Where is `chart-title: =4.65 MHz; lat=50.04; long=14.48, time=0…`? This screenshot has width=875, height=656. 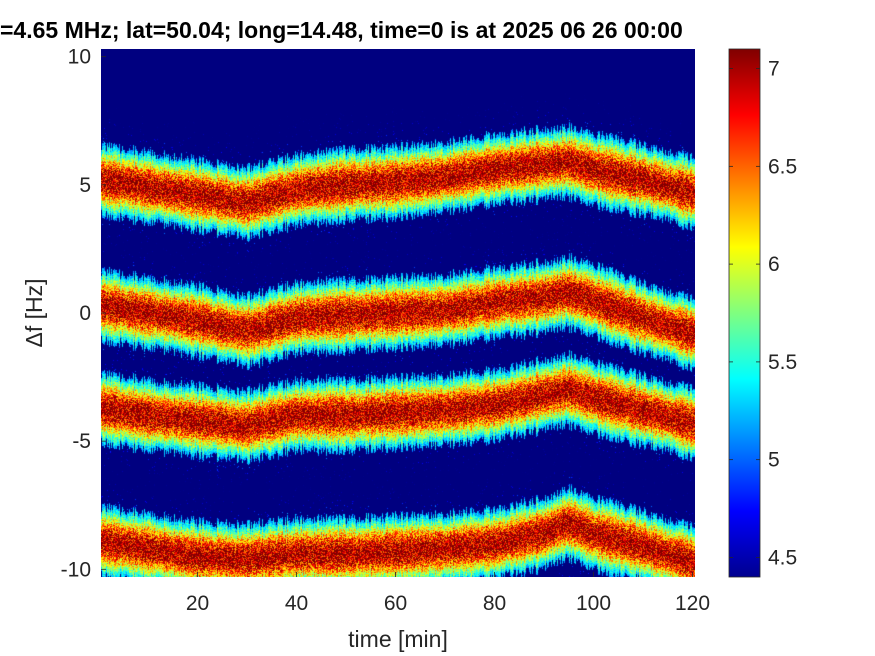 chart-title: =4.65 MHz; lat=50.04; long=14.48, time=0… is located at coordinates (341, 30).